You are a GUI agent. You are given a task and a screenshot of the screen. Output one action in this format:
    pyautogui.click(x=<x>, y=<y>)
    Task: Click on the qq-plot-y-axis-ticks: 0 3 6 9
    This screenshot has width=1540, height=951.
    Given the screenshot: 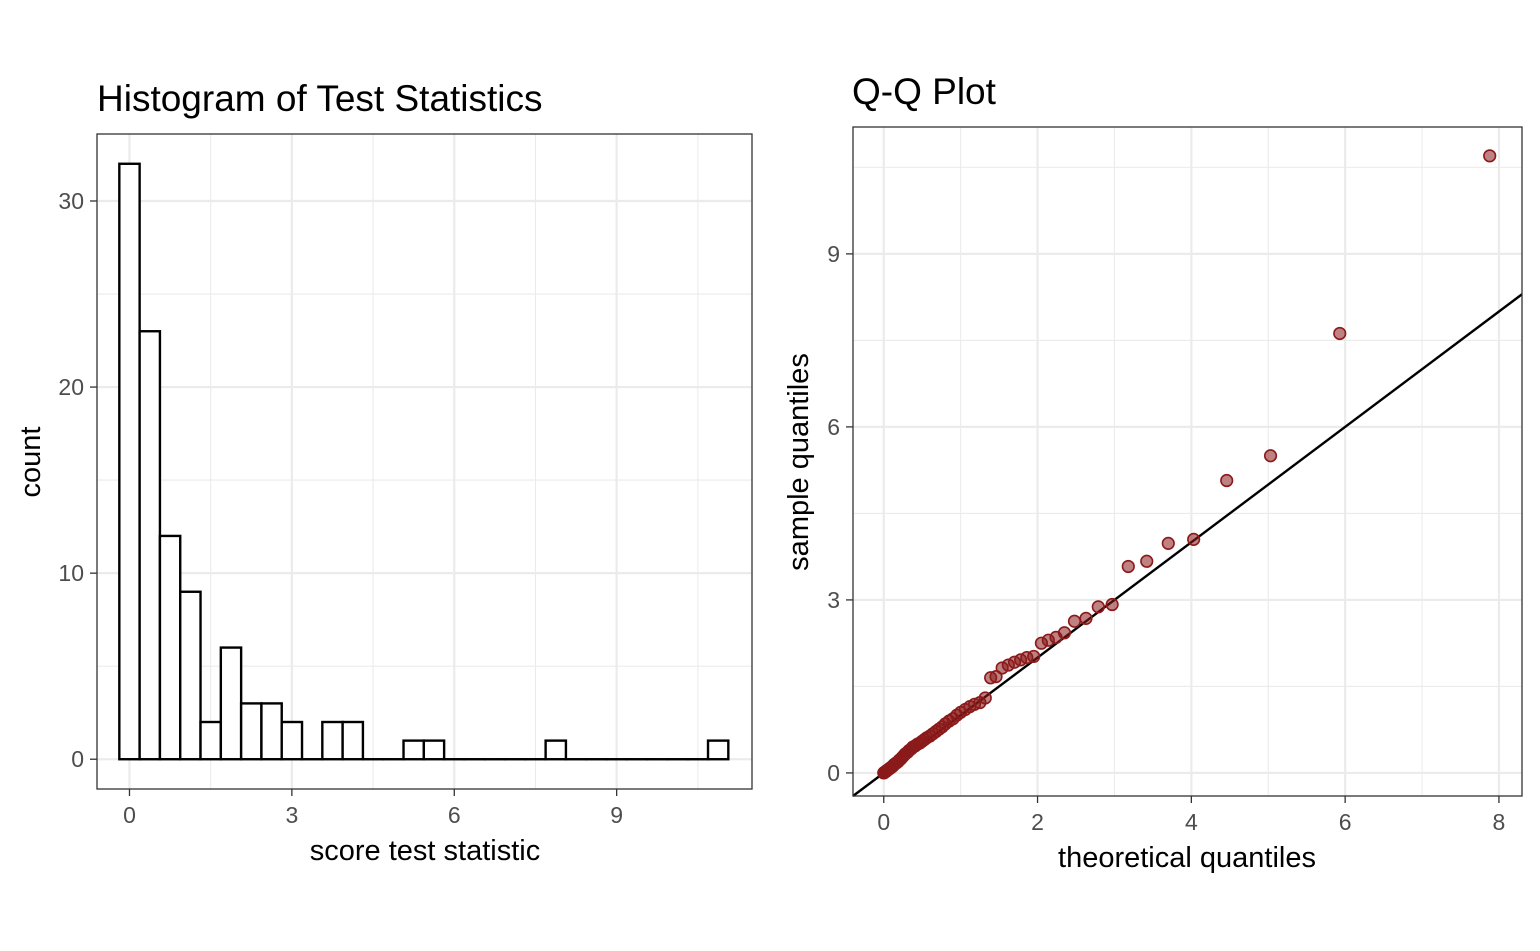 What is the action you would take?
    pyautogui.click(x=840, y=513)
    